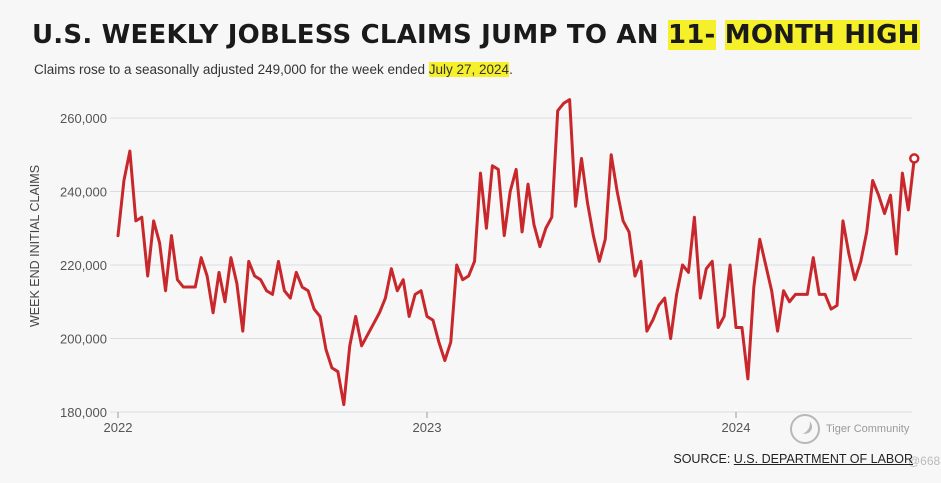 The height and width of the screenshot is (483, 941). Describe the element at coordinates (924, 461) in the screenshot. I see `watermark-number: @6688` at that location.